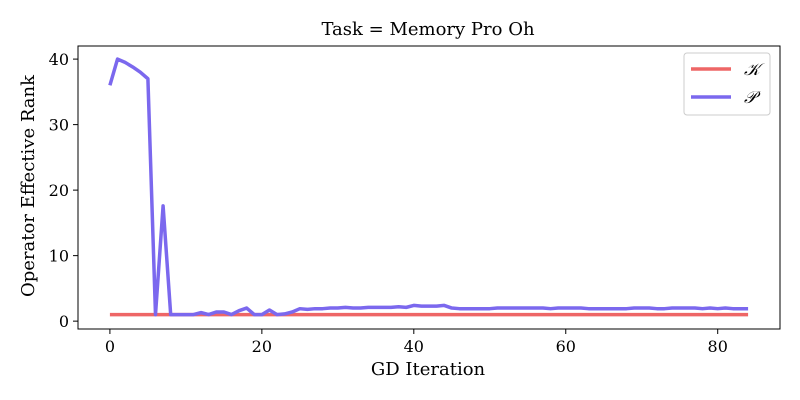 The height and width of the screenshot is (400, 800). What do you see at coordinates (566, 346) in the screenshot?
I see `x-tick-label: 60` at bounding box center [566, 346].